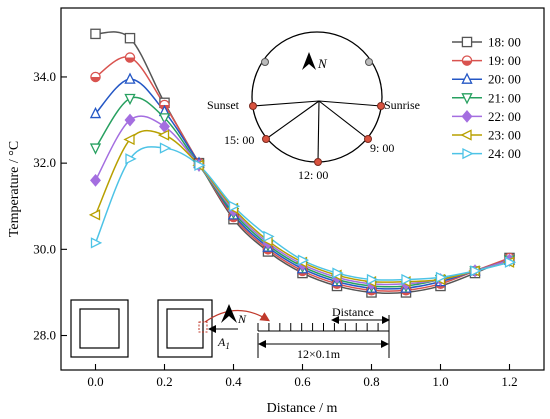 This screenshot has width=550, height=419. I want to click on x-tick-label-3: 0.6, so click(302, 381).